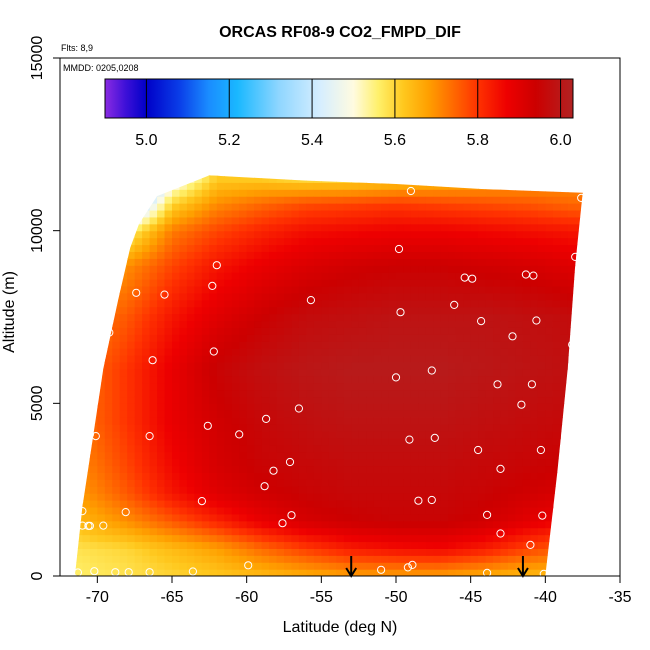 The height and width of the screenshot is (650, 650). Describe the element at coordinates (95, 436) in the screenshot. I see `sample-point` at that location.